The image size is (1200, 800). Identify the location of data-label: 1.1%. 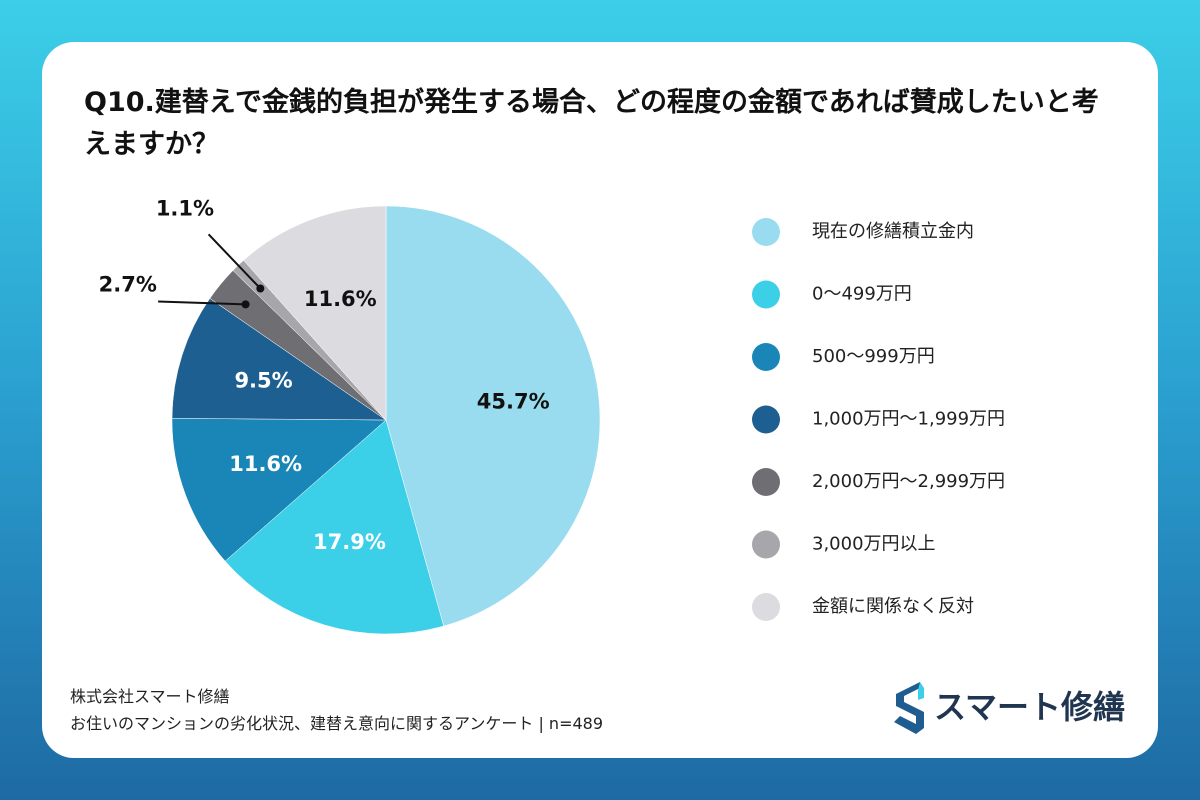
(185, 209).